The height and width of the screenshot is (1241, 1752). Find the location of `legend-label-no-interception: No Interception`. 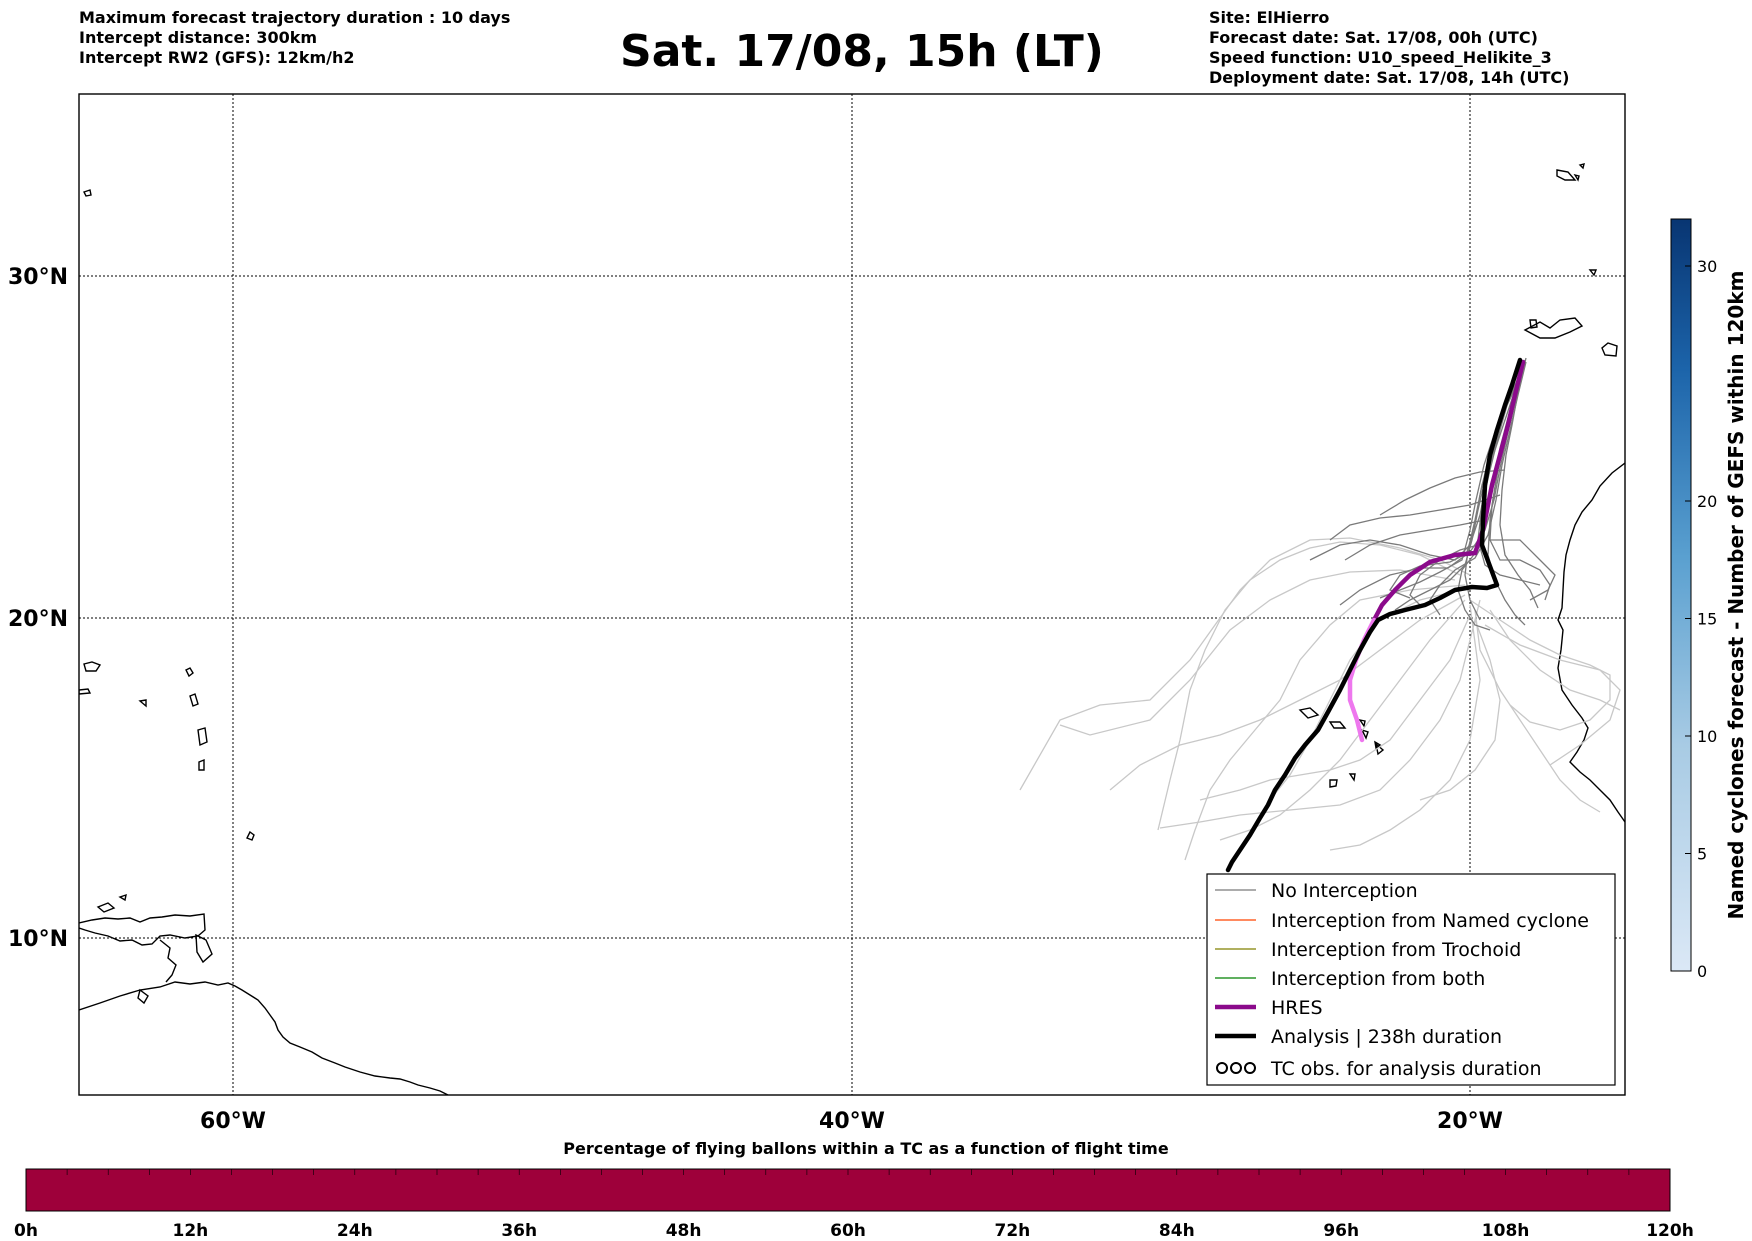

legend-label-no-interception: No Interception is located at coordinates (1344, 891).